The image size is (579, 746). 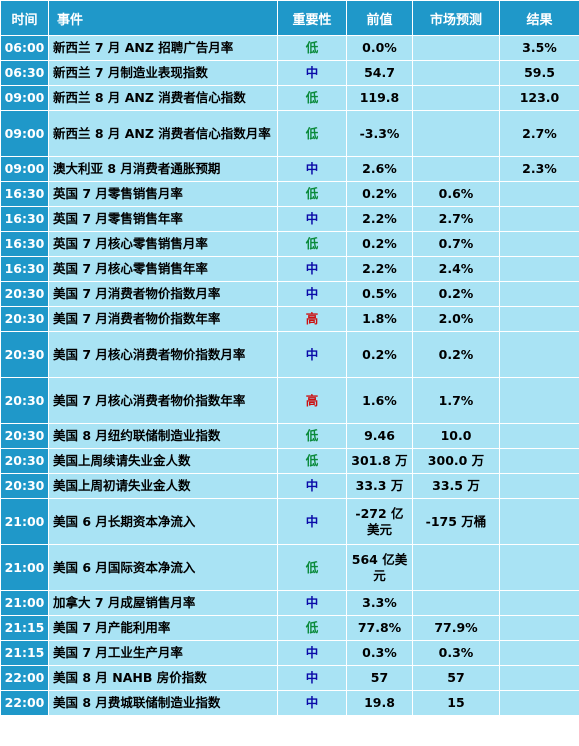 I want to click on cell-event: 新西兰 8 月 ANZ 消费者信心指数, so click(x=163, y=98).